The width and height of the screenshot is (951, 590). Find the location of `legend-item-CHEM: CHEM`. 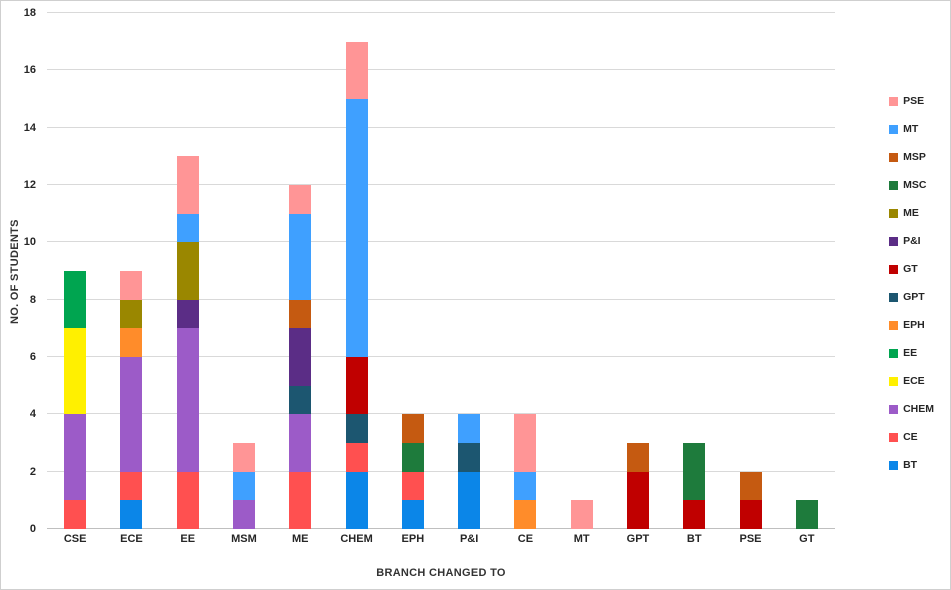

legend-item-CHEM: CHEM is located at coordinates (911, 409).